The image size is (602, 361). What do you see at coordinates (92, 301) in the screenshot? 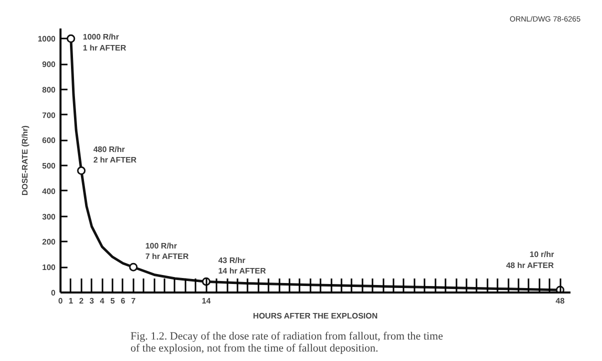
I see `x-tick-label: 3` at bounding box center [92, 301].